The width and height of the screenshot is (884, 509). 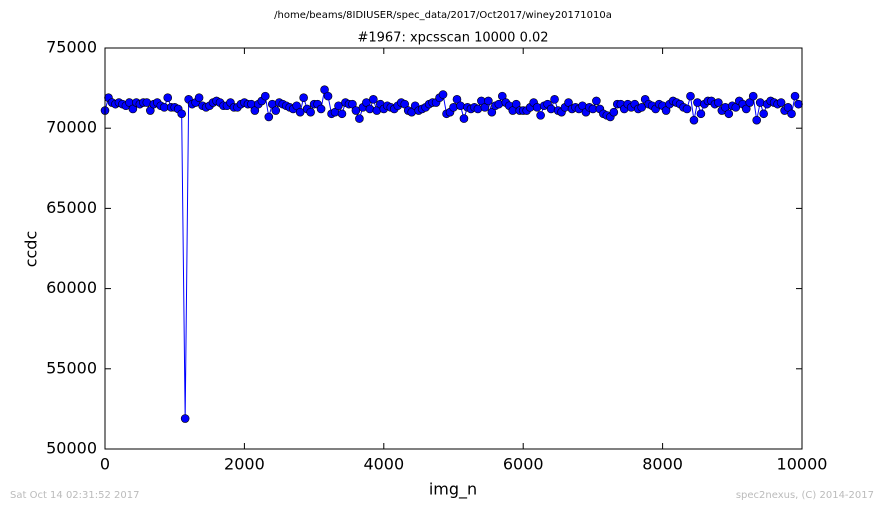 What do you see at coordinates (71, 47) in the screenshot?
I see `y-tick-label: 75000` at bounding box center [71, 47].